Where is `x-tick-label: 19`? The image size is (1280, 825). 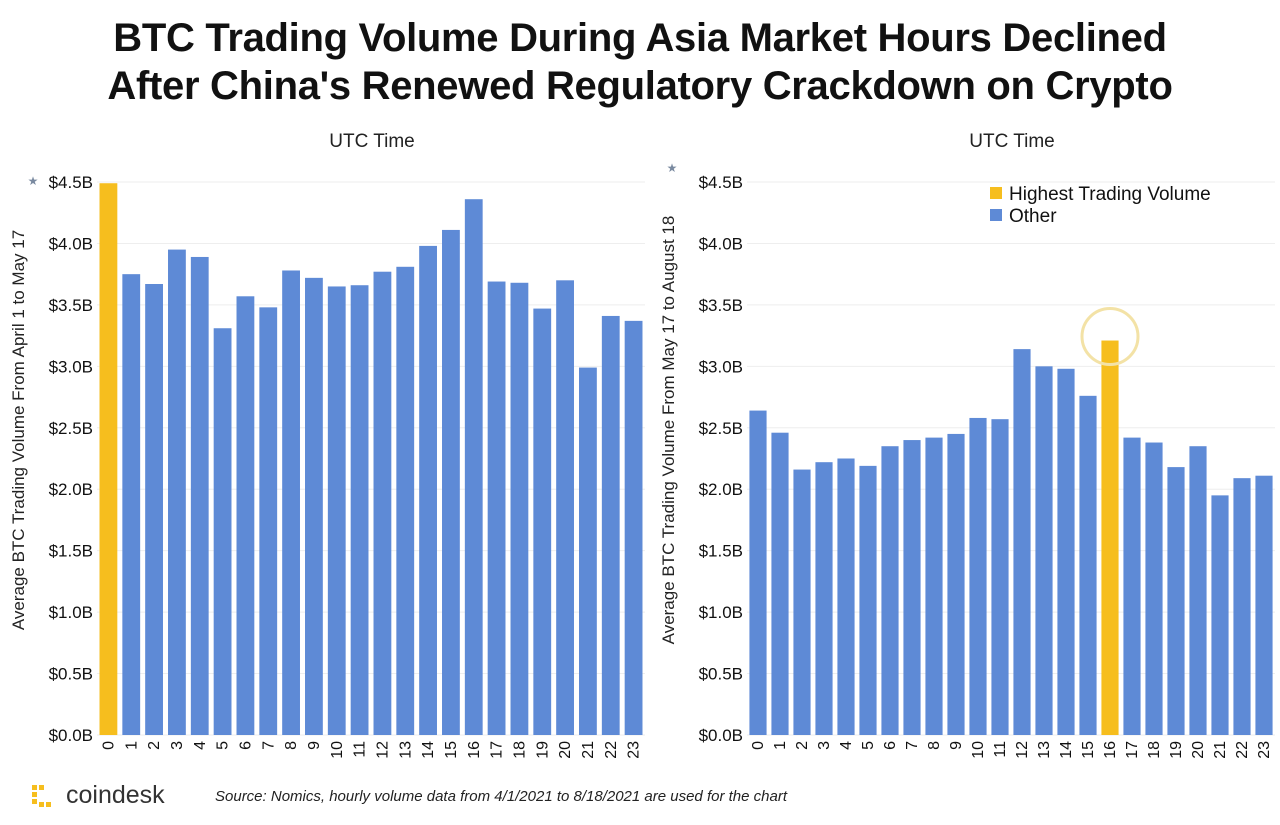 x-tick-label: 19 is located at coordinates (542, 750).